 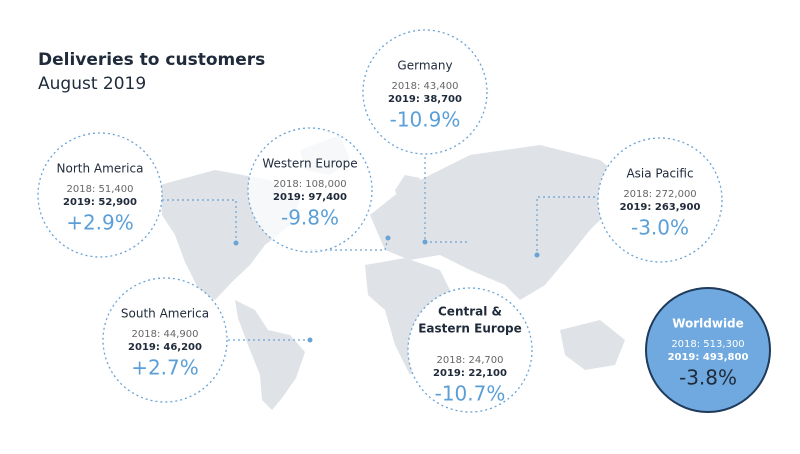 What do you see at coordinates (660, 207) in the screenshot?
I see `value-2019: 2019: 263,900` at bounding box center [660, 207].